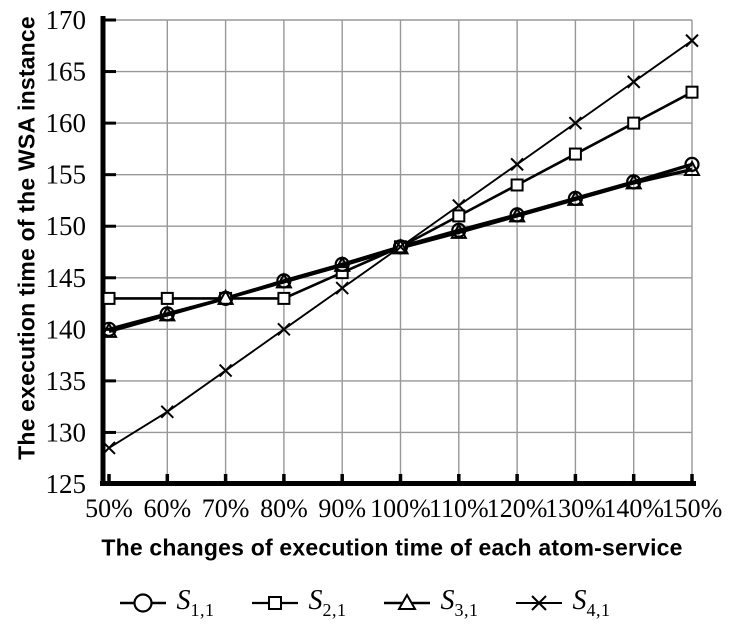 This screenshot has height=635, width=729. Describe the element at coordinates (195, 602) in the screenshot. I see `legend-series-label: S1,1` at that location.